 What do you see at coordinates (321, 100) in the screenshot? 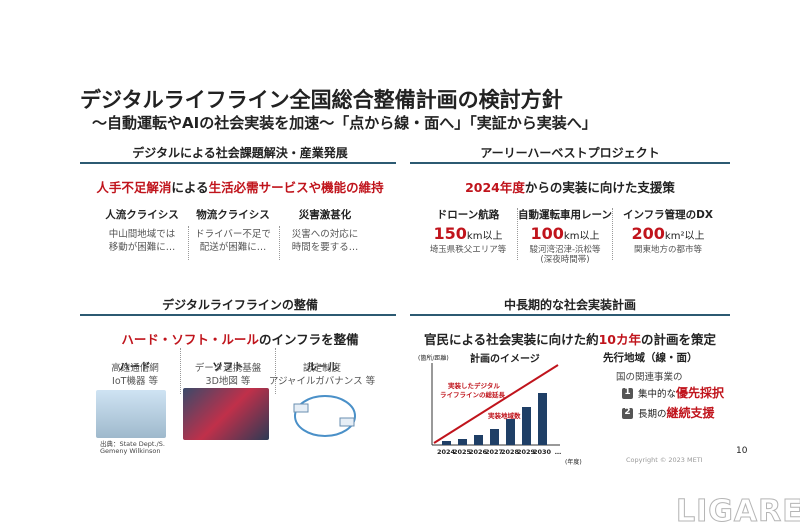
I see `title: デジタルライフライン全国総合整備計画の検討方針` at bounding box center [321, 100].